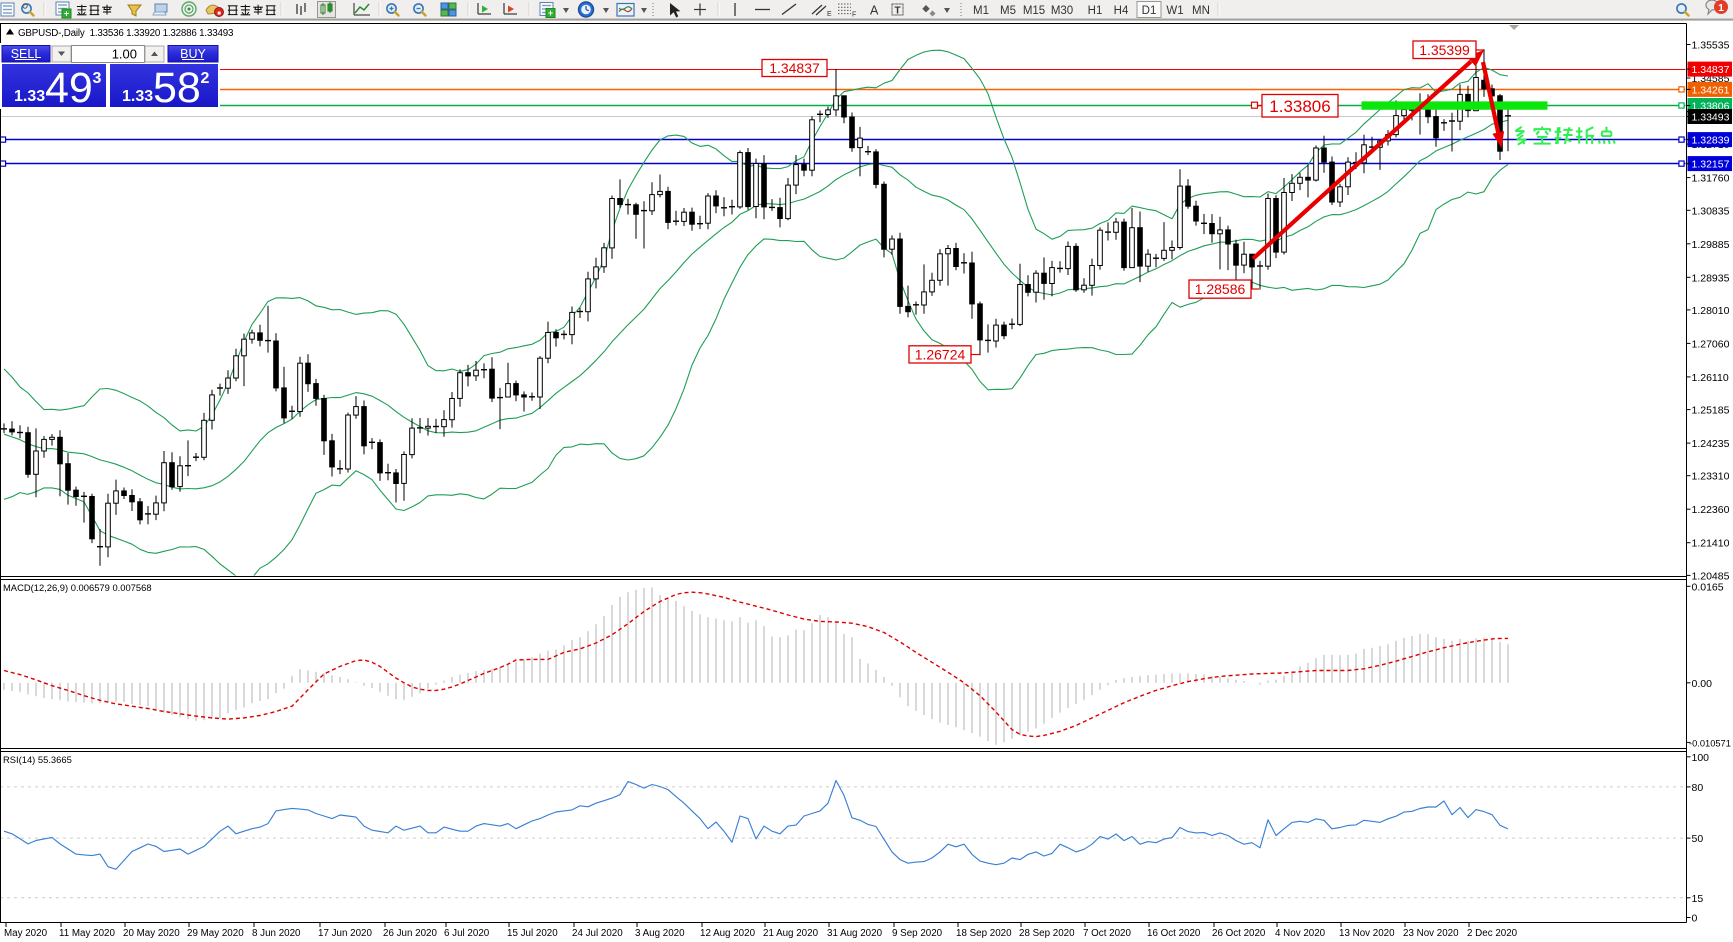  What do you see at coordinates (26, 933) in the screenshot?
I see `svg-text: May 2020` at bounding box center [26, 933].